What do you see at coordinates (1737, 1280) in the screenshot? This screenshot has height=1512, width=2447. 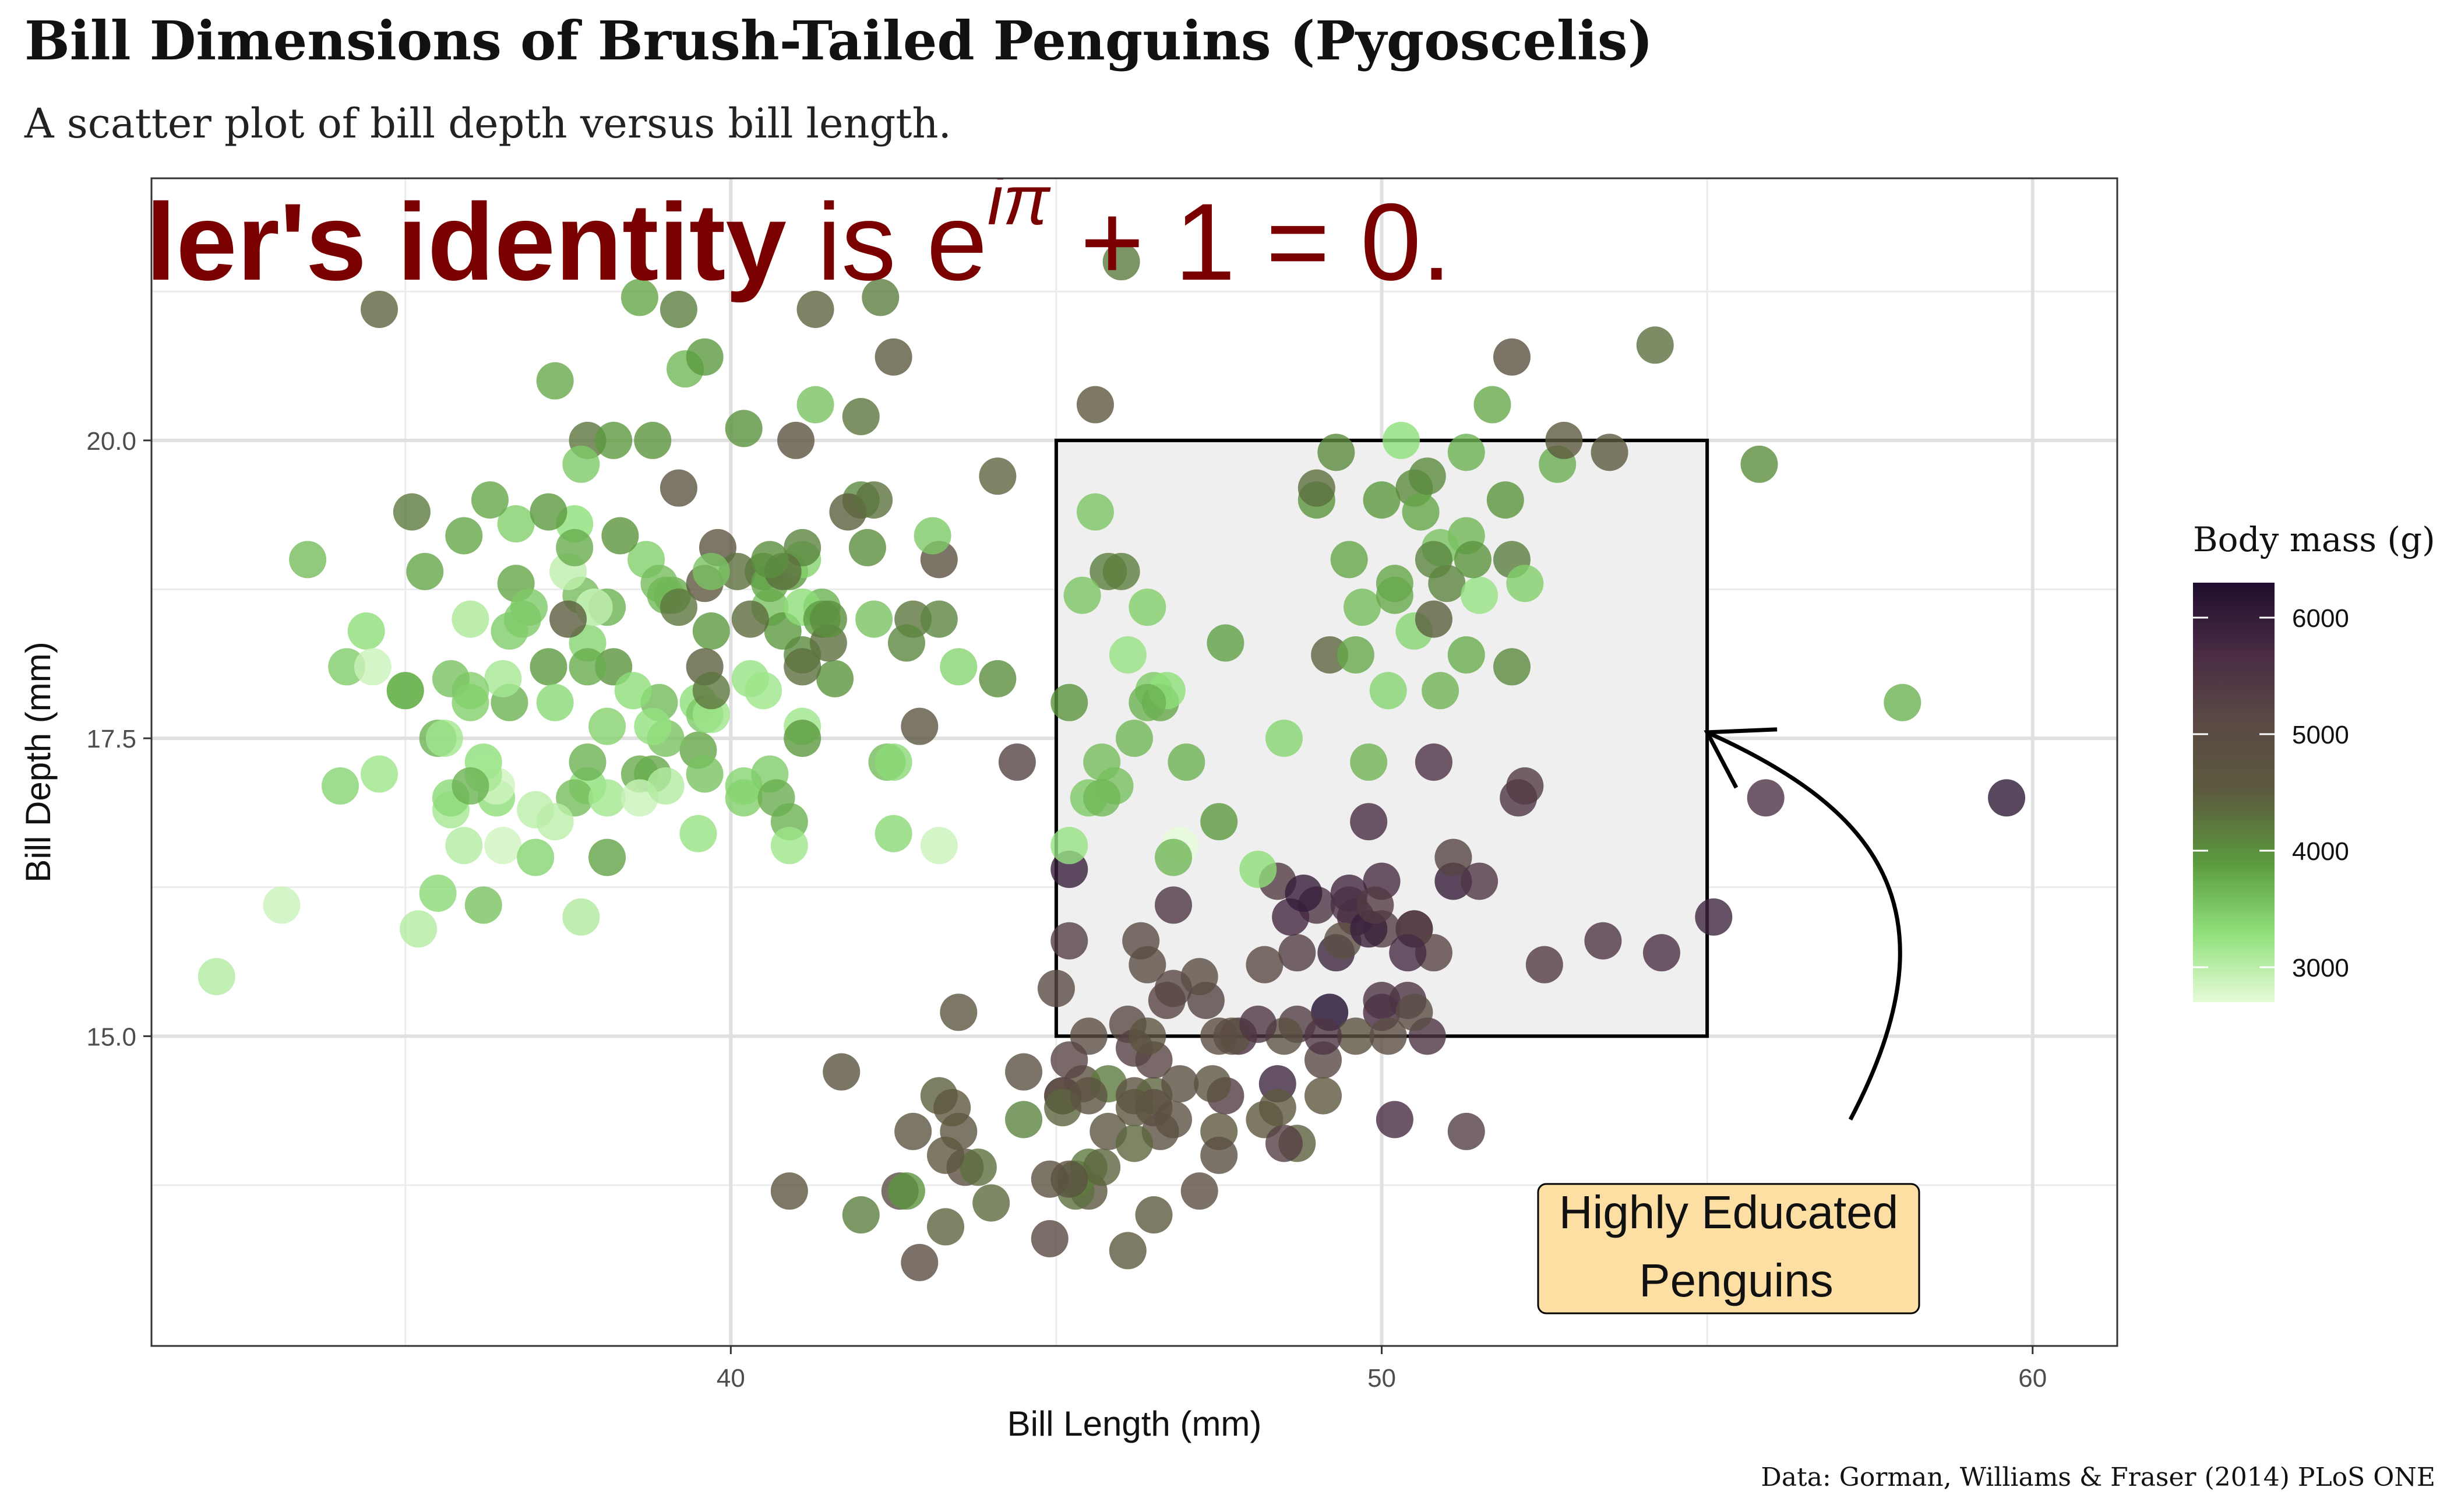 I see `annotation-label-line2: Penguins` at bounding box center [1737, 1280].